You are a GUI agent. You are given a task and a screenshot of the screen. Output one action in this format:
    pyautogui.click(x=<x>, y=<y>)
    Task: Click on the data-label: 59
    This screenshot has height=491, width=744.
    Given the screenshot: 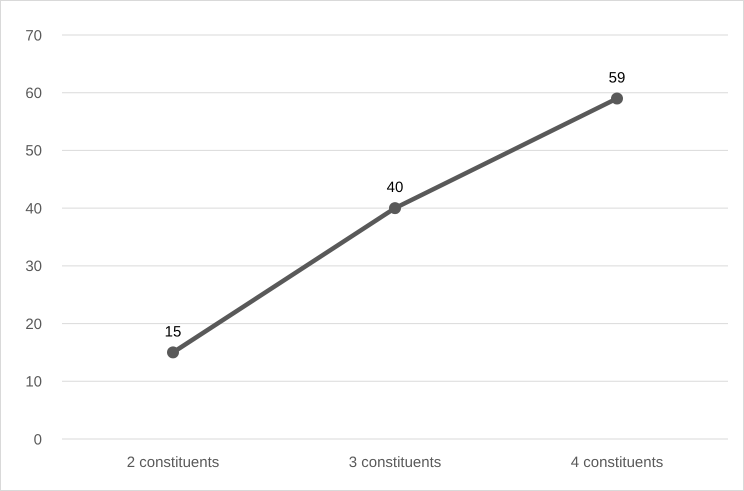 What is the action you would take?
    pyautogui.click(x=617, y=77)
    